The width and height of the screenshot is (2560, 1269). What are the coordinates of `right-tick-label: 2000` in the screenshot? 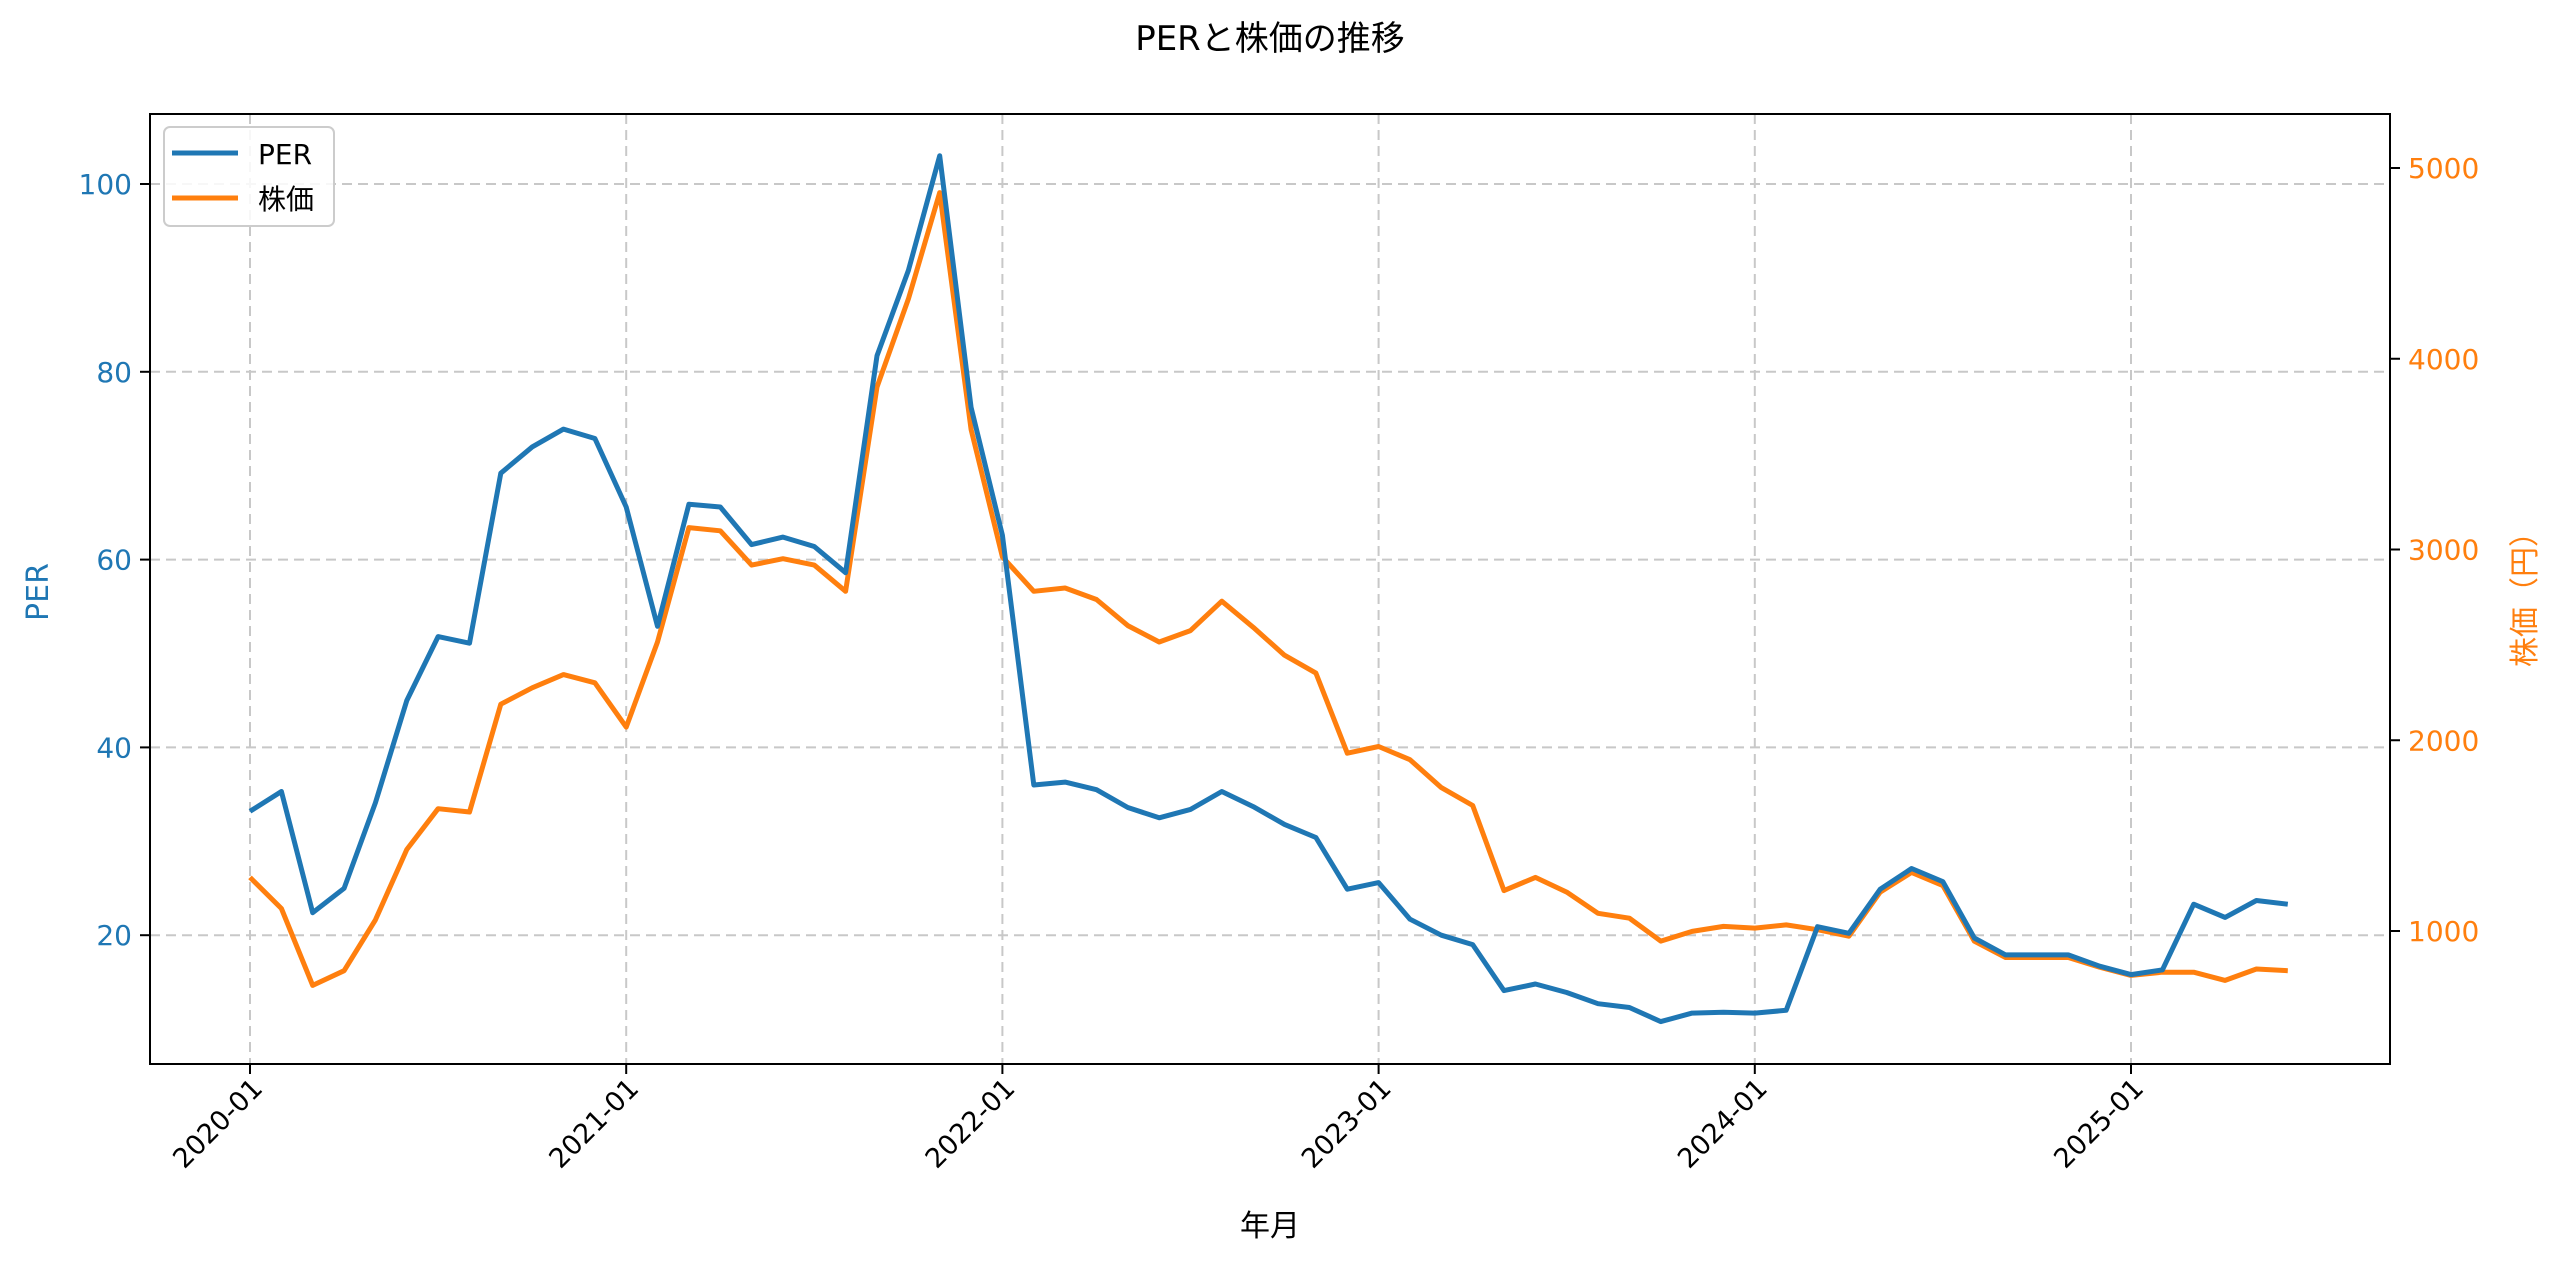 It's located at (2443, 740).